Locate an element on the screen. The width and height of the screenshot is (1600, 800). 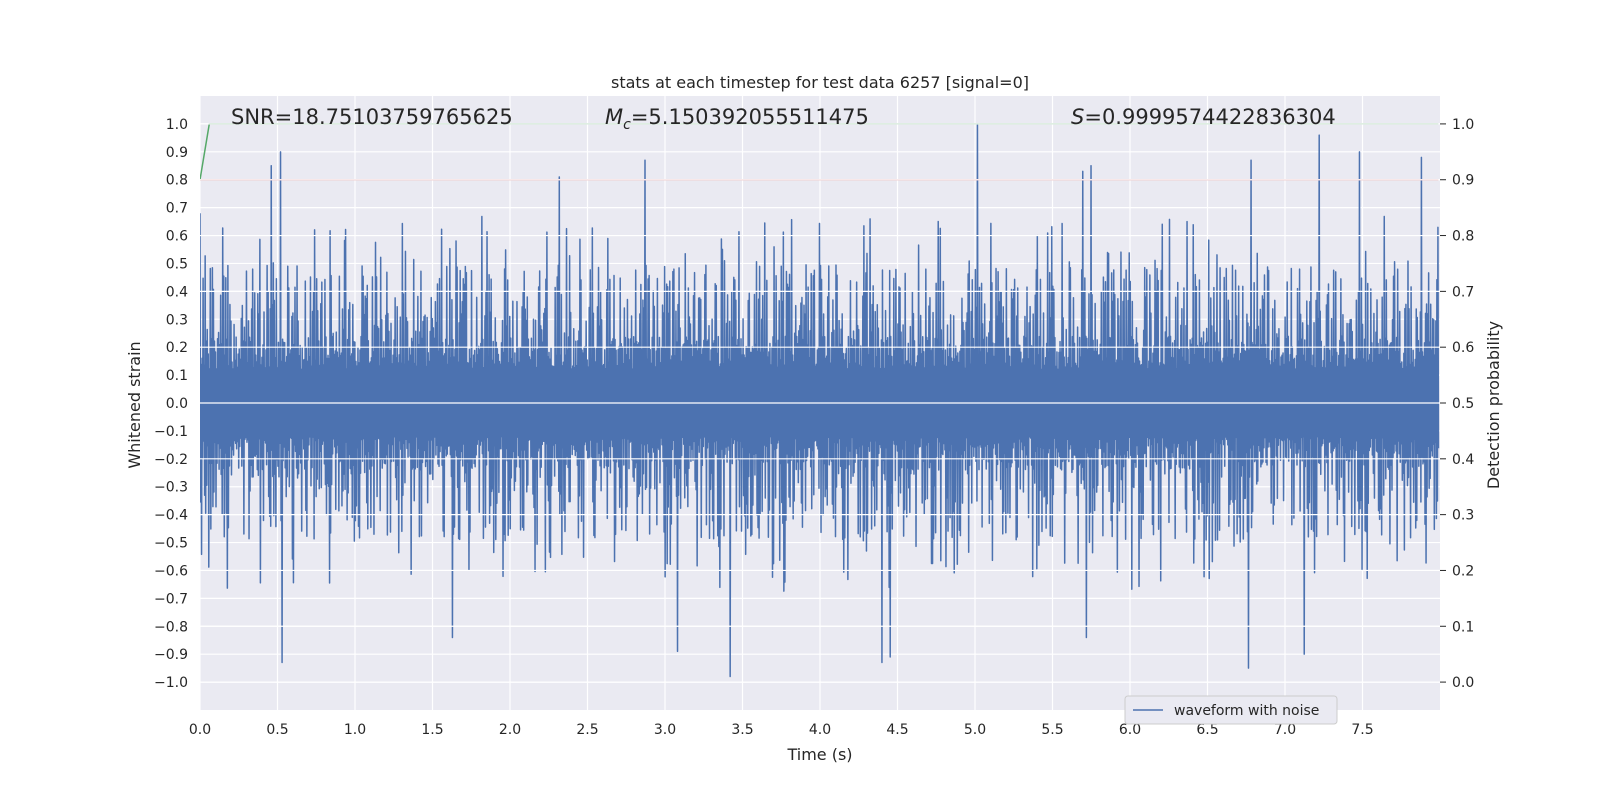
y2-axis-ticks: 1.0 0.9 0.8 0.7 0.6 0.5 0.4 0.3 0.2 0.1 0.0 is located at coordinates (1457, 404).